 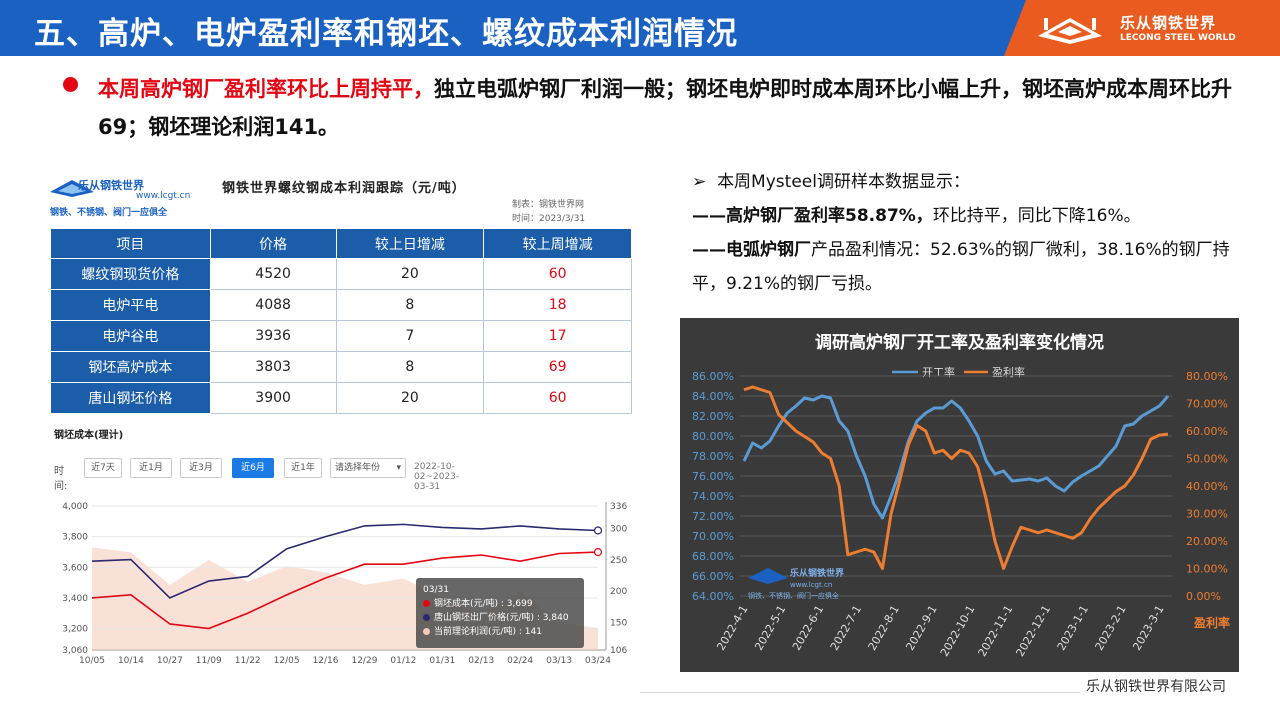 I want to click on panel-logo-name: 乐从钢铁世界, so click(x=111, y=185).